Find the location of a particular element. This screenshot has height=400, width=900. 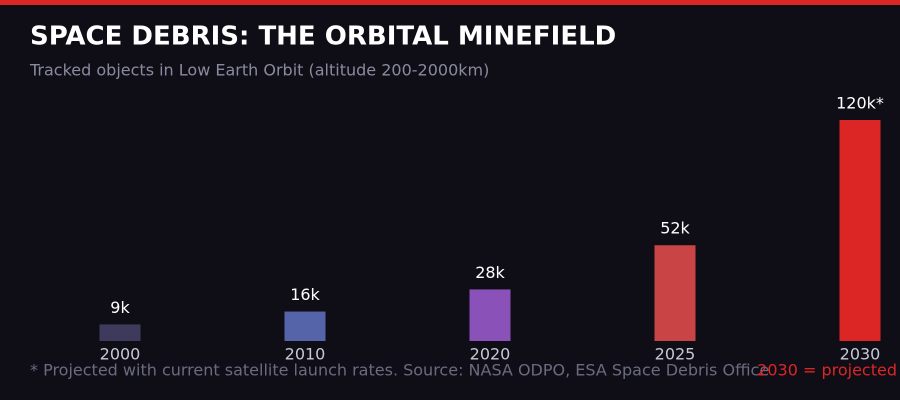

x-tick-label: 2010 is located at coordinates (305, 354).